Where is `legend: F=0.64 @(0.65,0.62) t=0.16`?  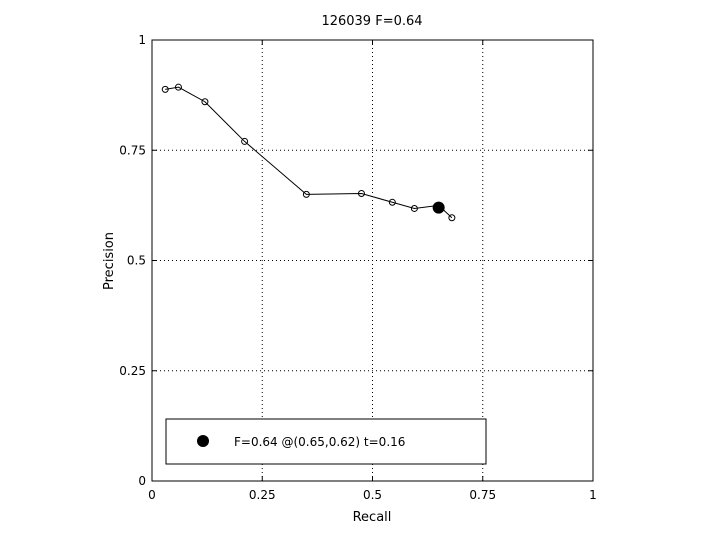 legend: F=0.64 @(0.65,0.62) t=0.16 is located at coordinates (326, 441).